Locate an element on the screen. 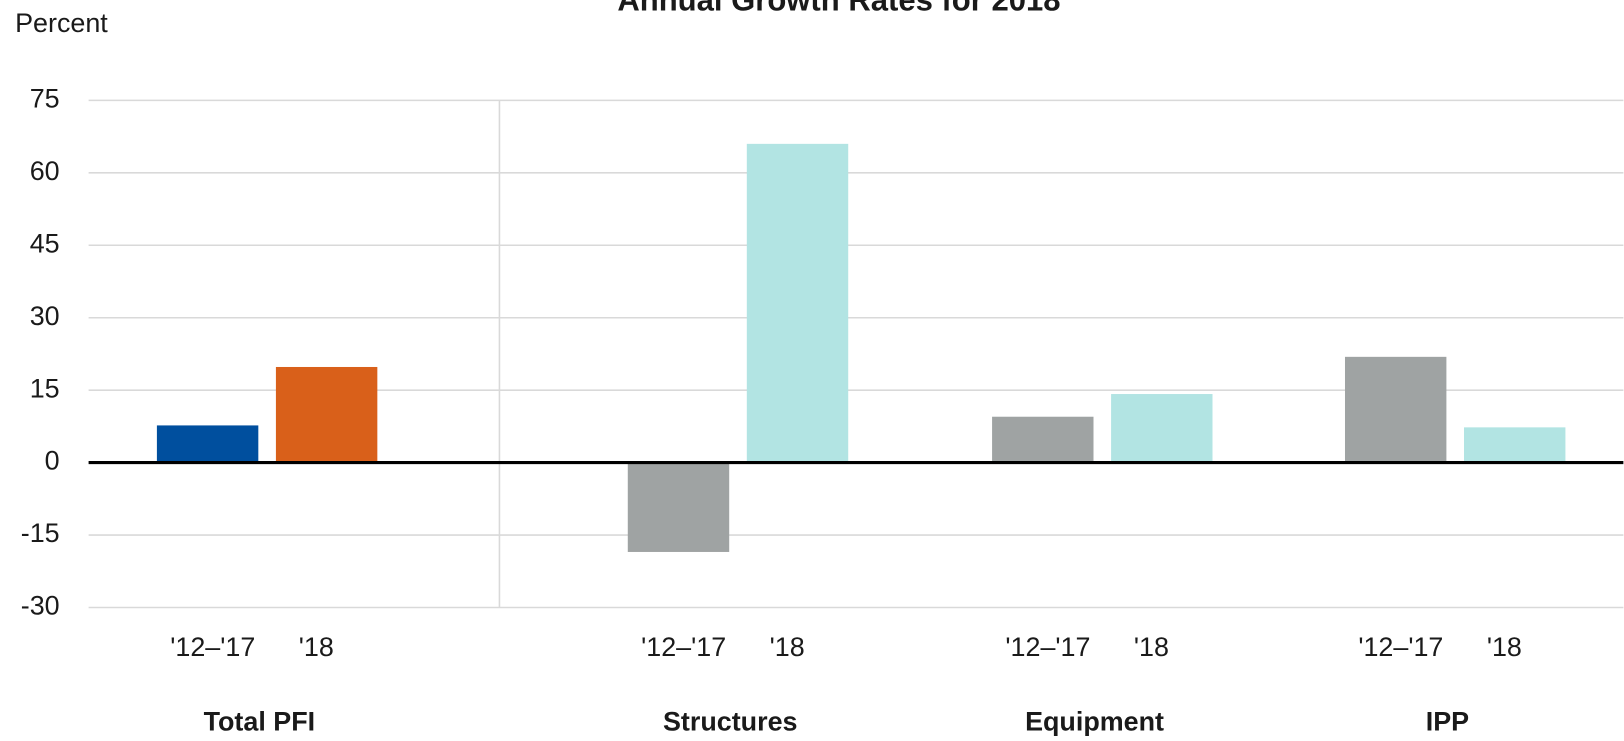  group-label: Equipment is located at coordinates (1094, 722).